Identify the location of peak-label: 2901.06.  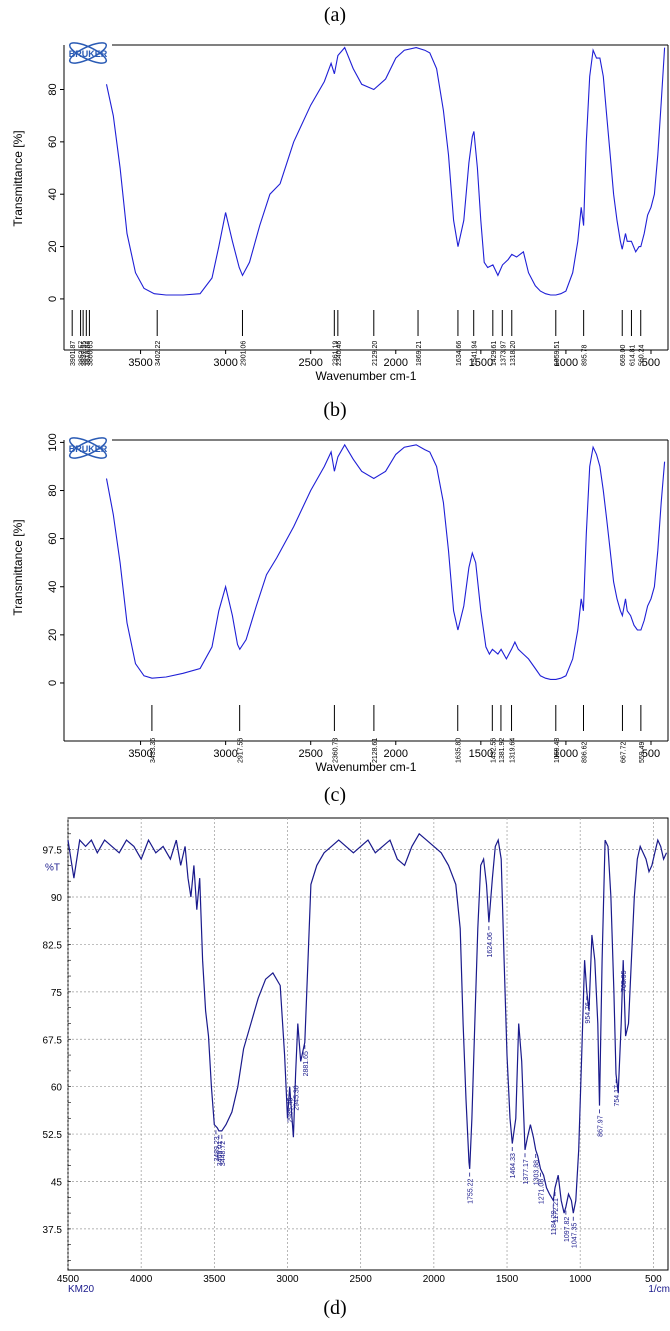
(243, 353).